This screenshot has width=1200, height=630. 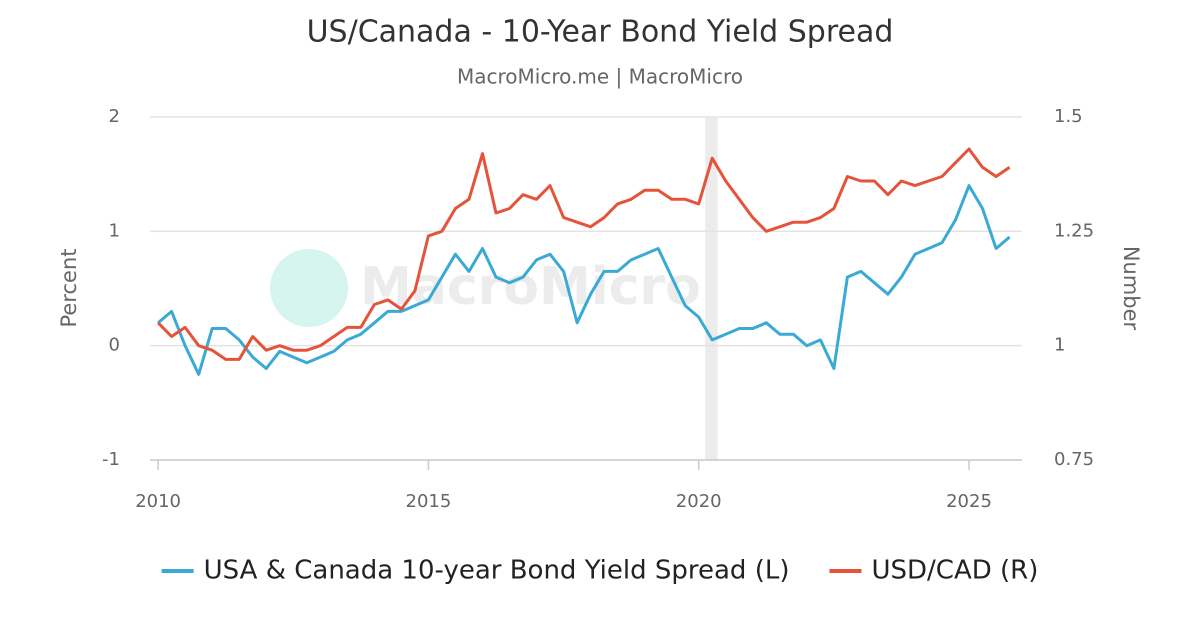 I want to click on y2-tick-label: 1, so click(x=1059, y=345).